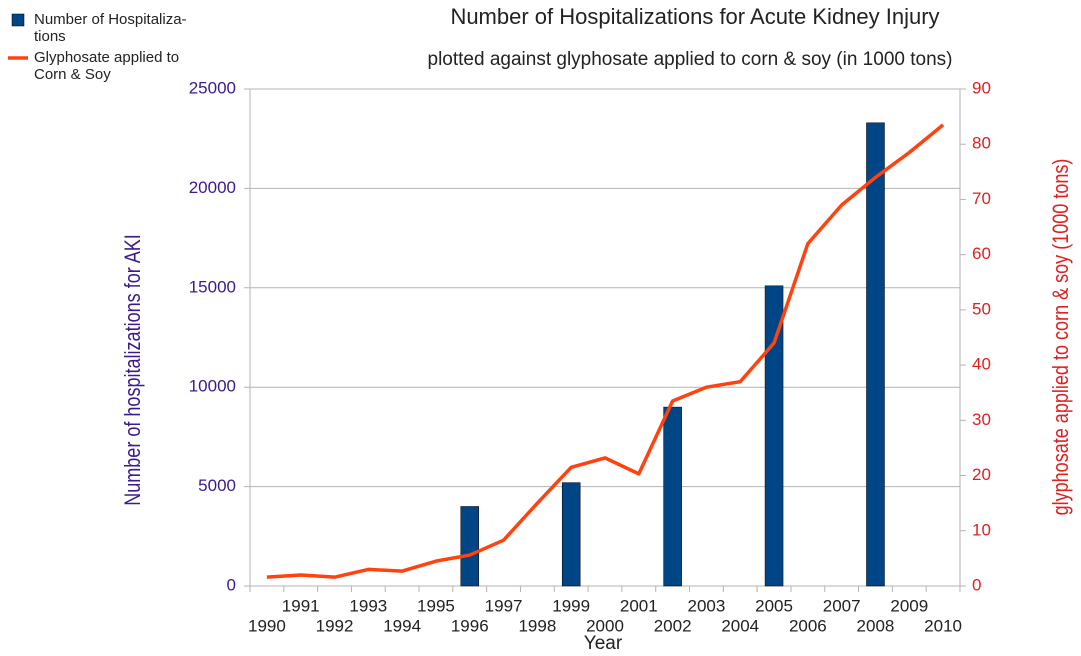 This screenshot has width=1081, height=656. Describe the element at coordinates (976, 584) in the screenshot. I see `y2-tick-label: 0` at that location.